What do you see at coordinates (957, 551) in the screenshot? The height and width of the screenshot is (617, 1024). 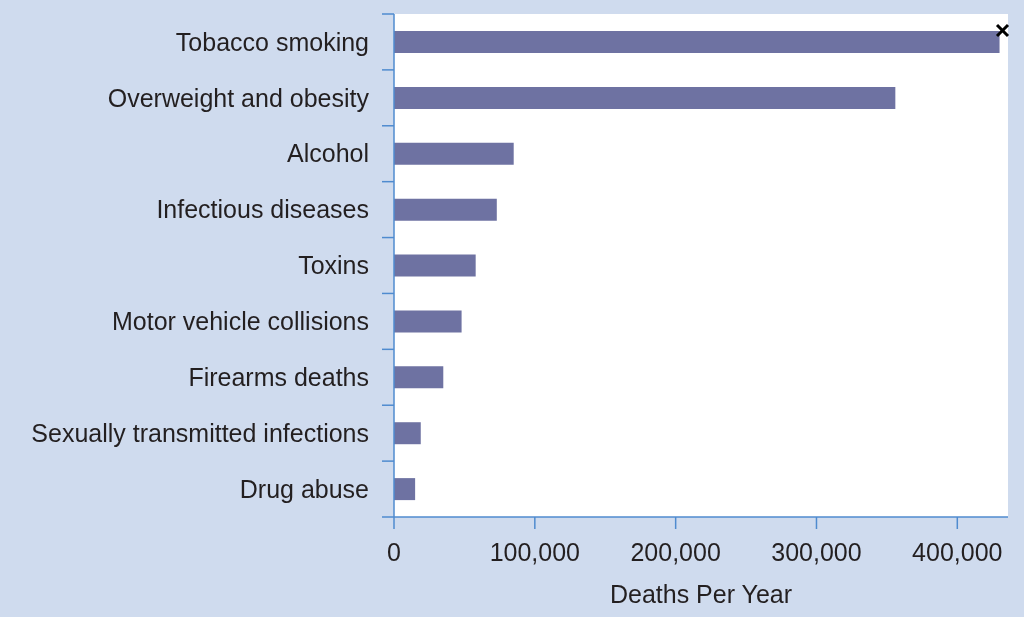 I see `x-tick-label: 400,000` at bounding box center [957, 551].